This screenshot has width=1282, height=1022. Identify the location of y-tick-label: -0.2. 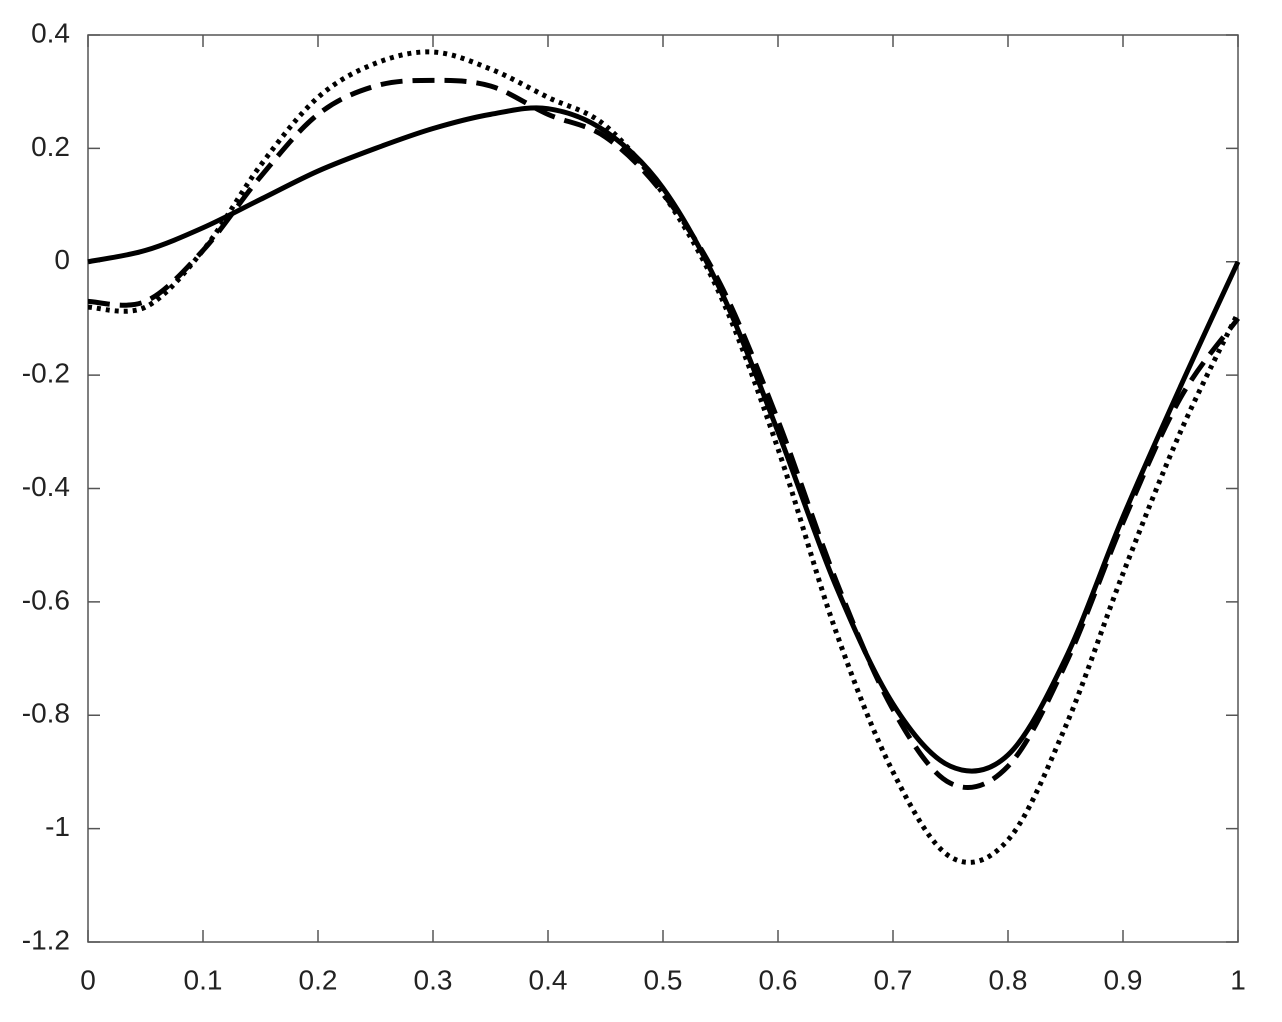
(46, 373).